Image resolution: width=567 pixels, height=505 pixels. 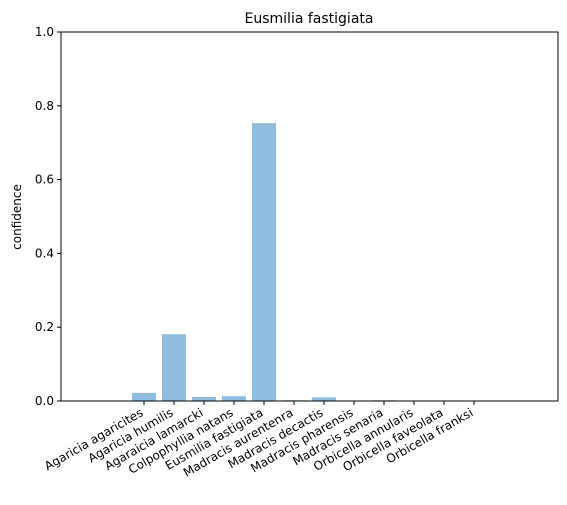 I want to click on y-tick-label: 0.8, so click(x=44, y=106).